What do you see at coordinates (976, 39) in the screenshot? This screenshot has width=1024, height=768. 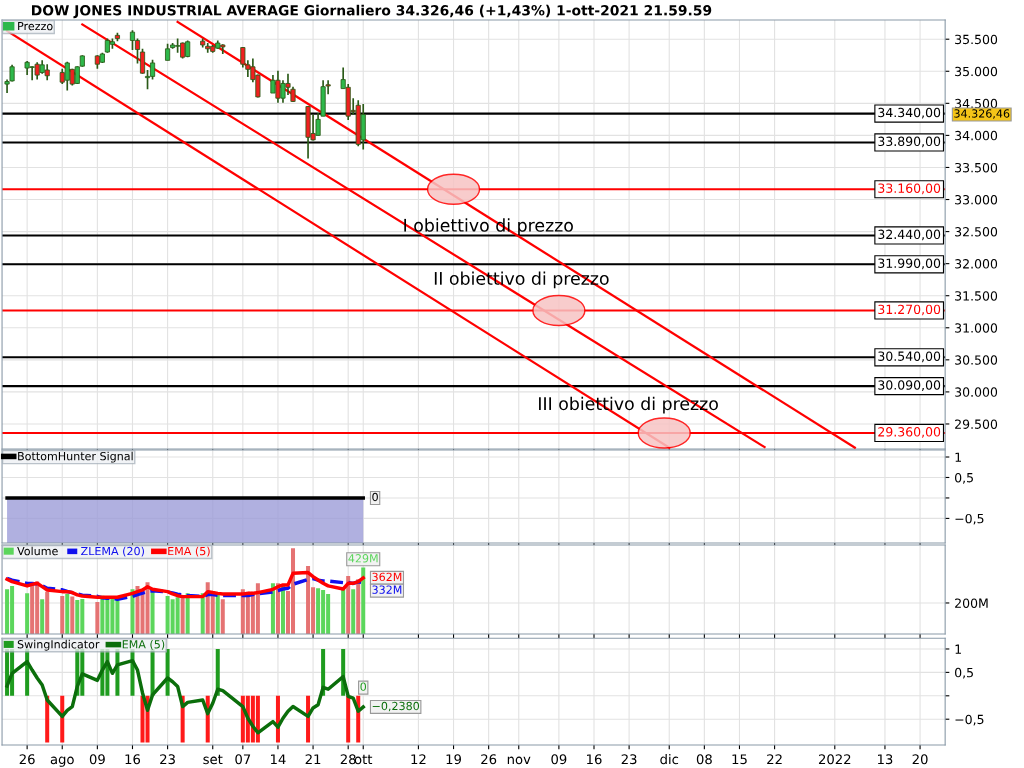 I see `y-tick-label: 35.500` at bounding box center [976, 39].